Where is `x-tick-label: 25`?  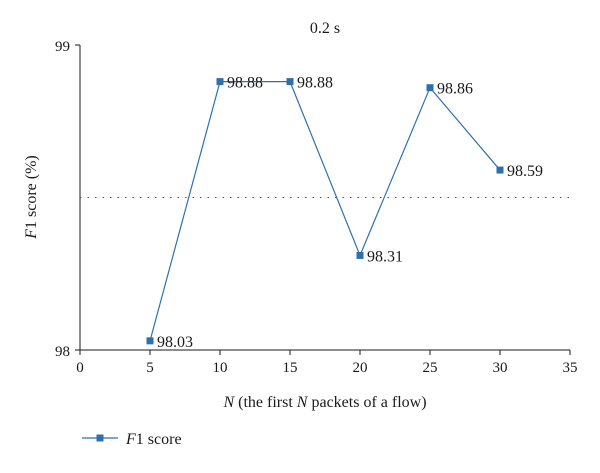
x-tick-label: 25 is located at coordinates (430, 368).